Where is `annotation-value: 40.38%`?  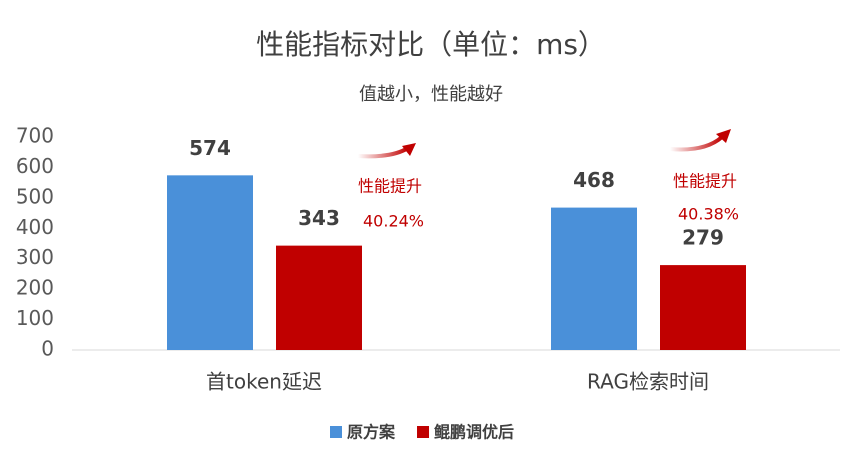 annotation-value: 40.38% is located at coordinates (708, 214).